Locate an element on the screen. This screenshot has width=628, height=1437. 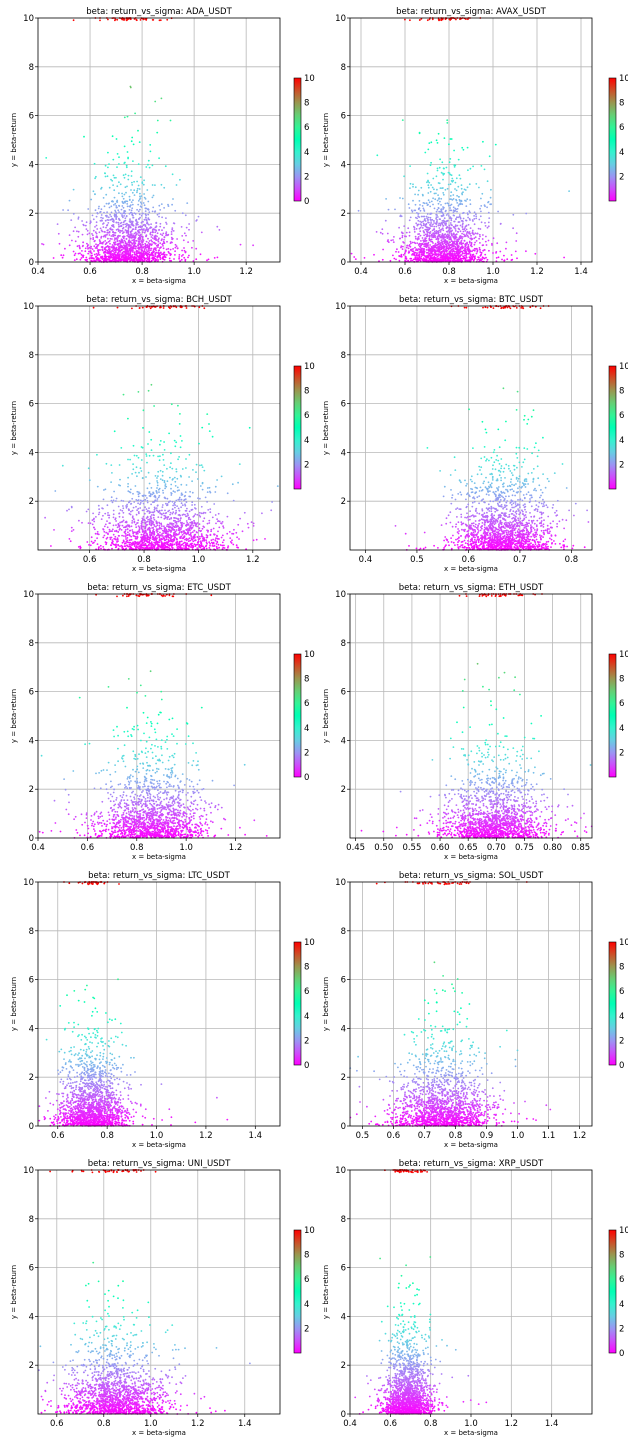
colorbar-tick-label: 6 is located at coordinates (306, 128).